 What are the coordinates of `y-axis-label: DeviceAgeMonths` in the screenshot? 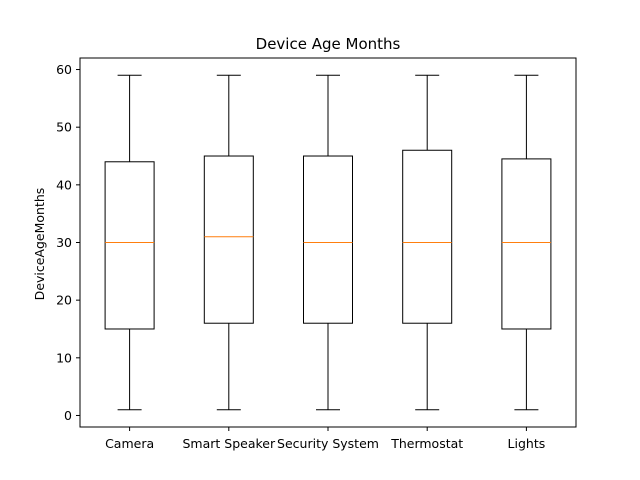 It's located at (39, 244).